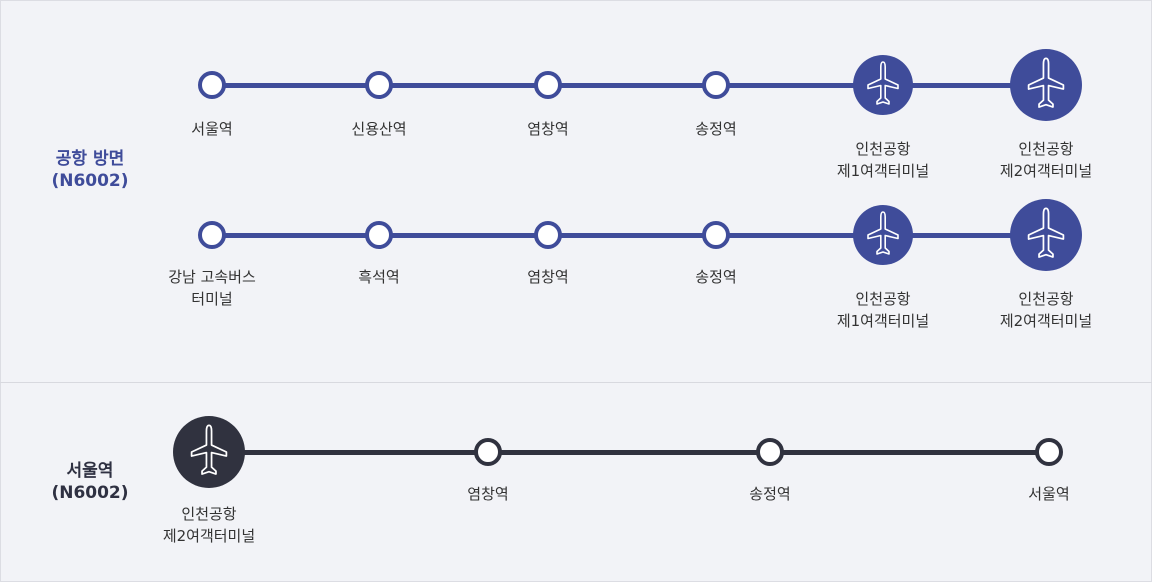  I want to click on stop-label-line1: 신용산역, so click(379, 129).